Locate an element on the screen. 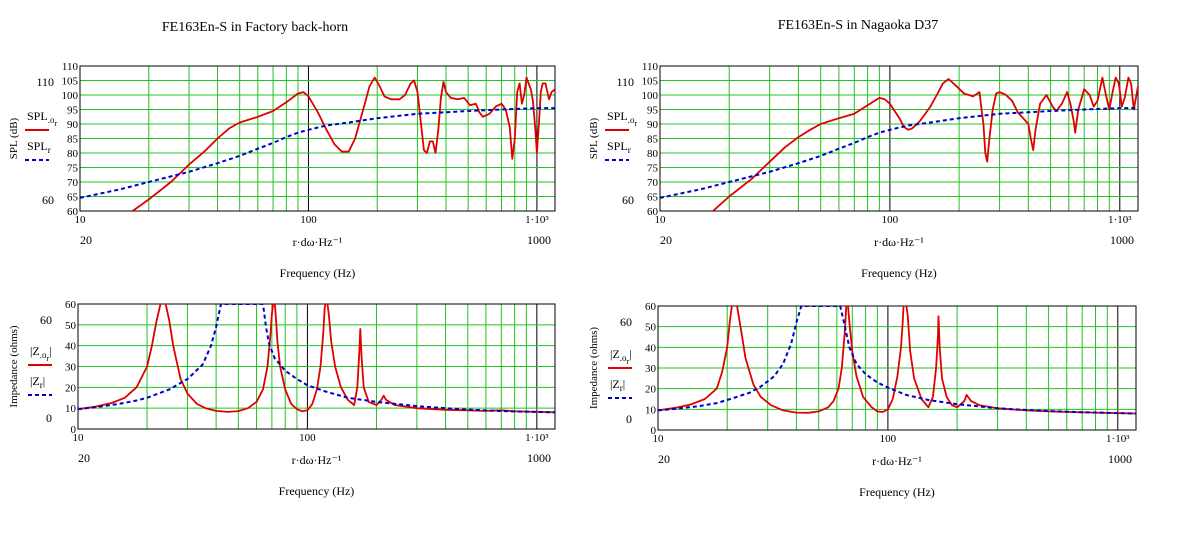 Image resolution: width=1179 pixels, height=552 pixels. panel-title-right: FE163En-S in Nagaoka D37 is located at coordinates (858, 25).